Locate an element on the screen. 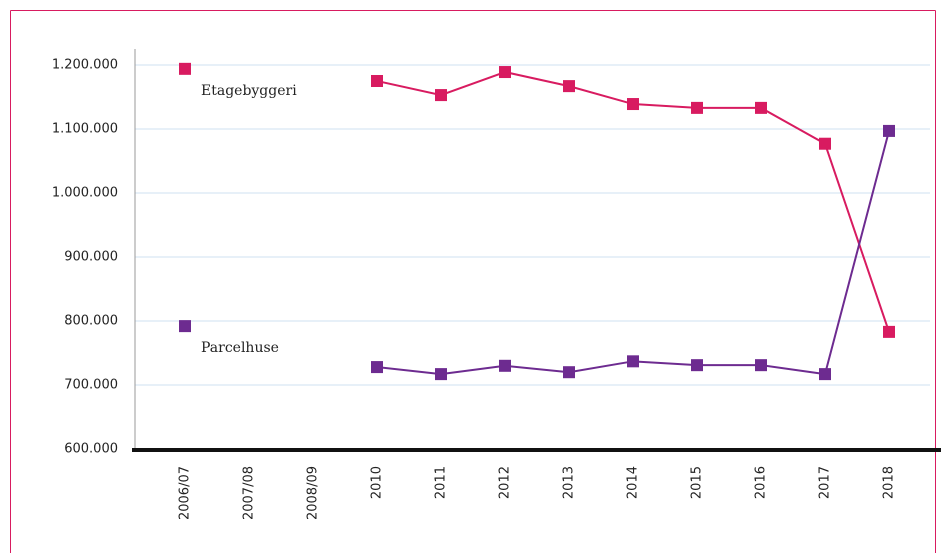  x-tick-label: 2008/09 is located at coordinates (313, 493).